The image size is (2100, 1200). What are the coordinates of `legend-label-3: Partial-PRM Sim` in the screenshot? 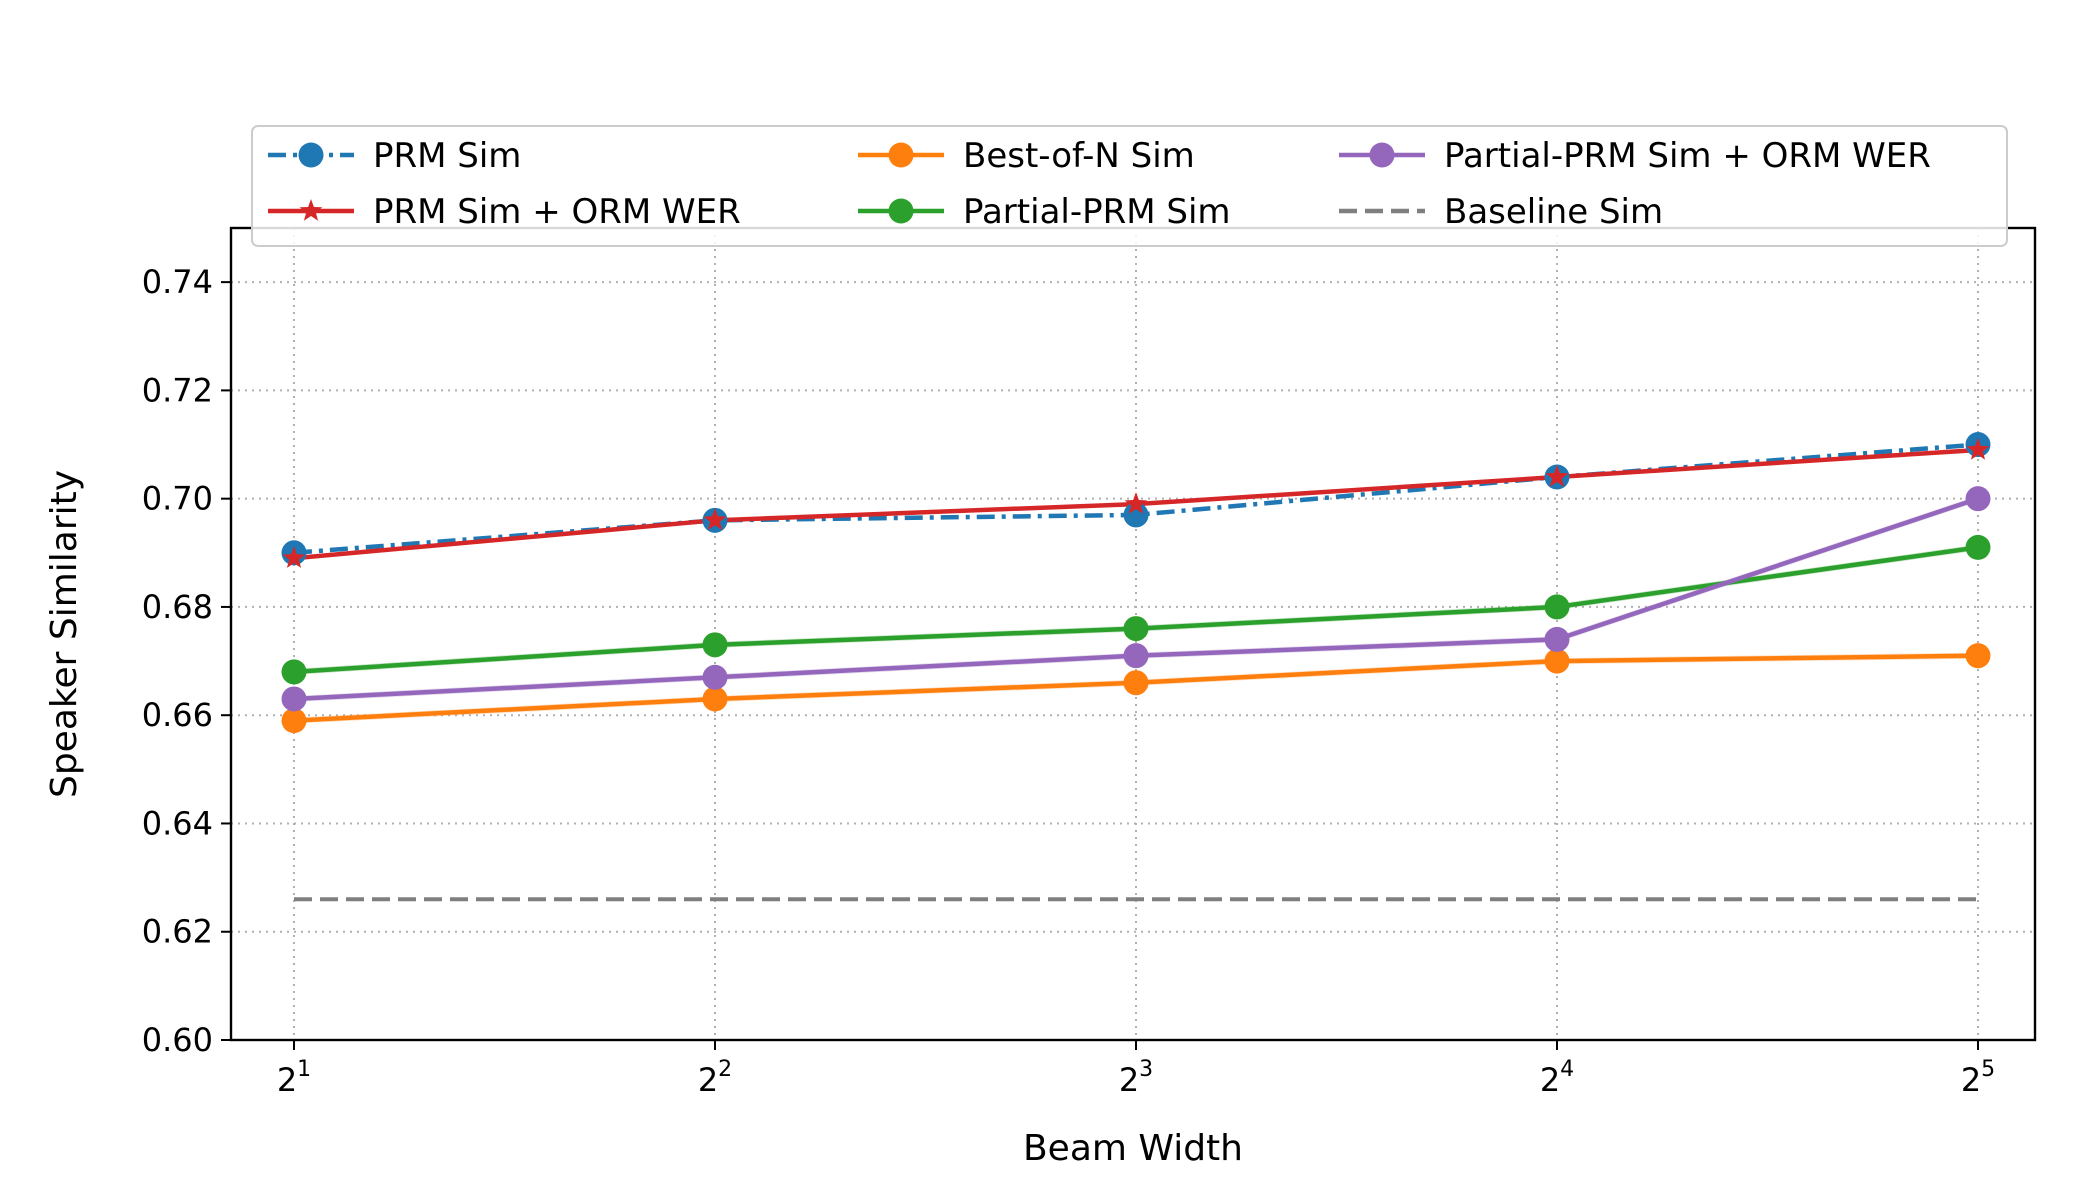 It's located at (1097, 212).